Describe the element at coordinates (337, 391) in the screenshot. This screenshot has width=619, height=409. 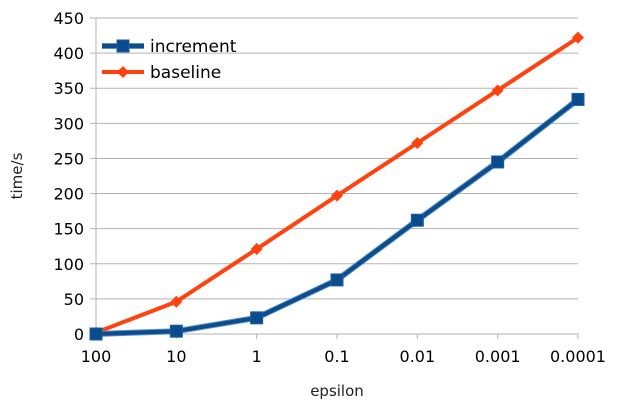
I see `x-axis-title: epsilon` at that location.